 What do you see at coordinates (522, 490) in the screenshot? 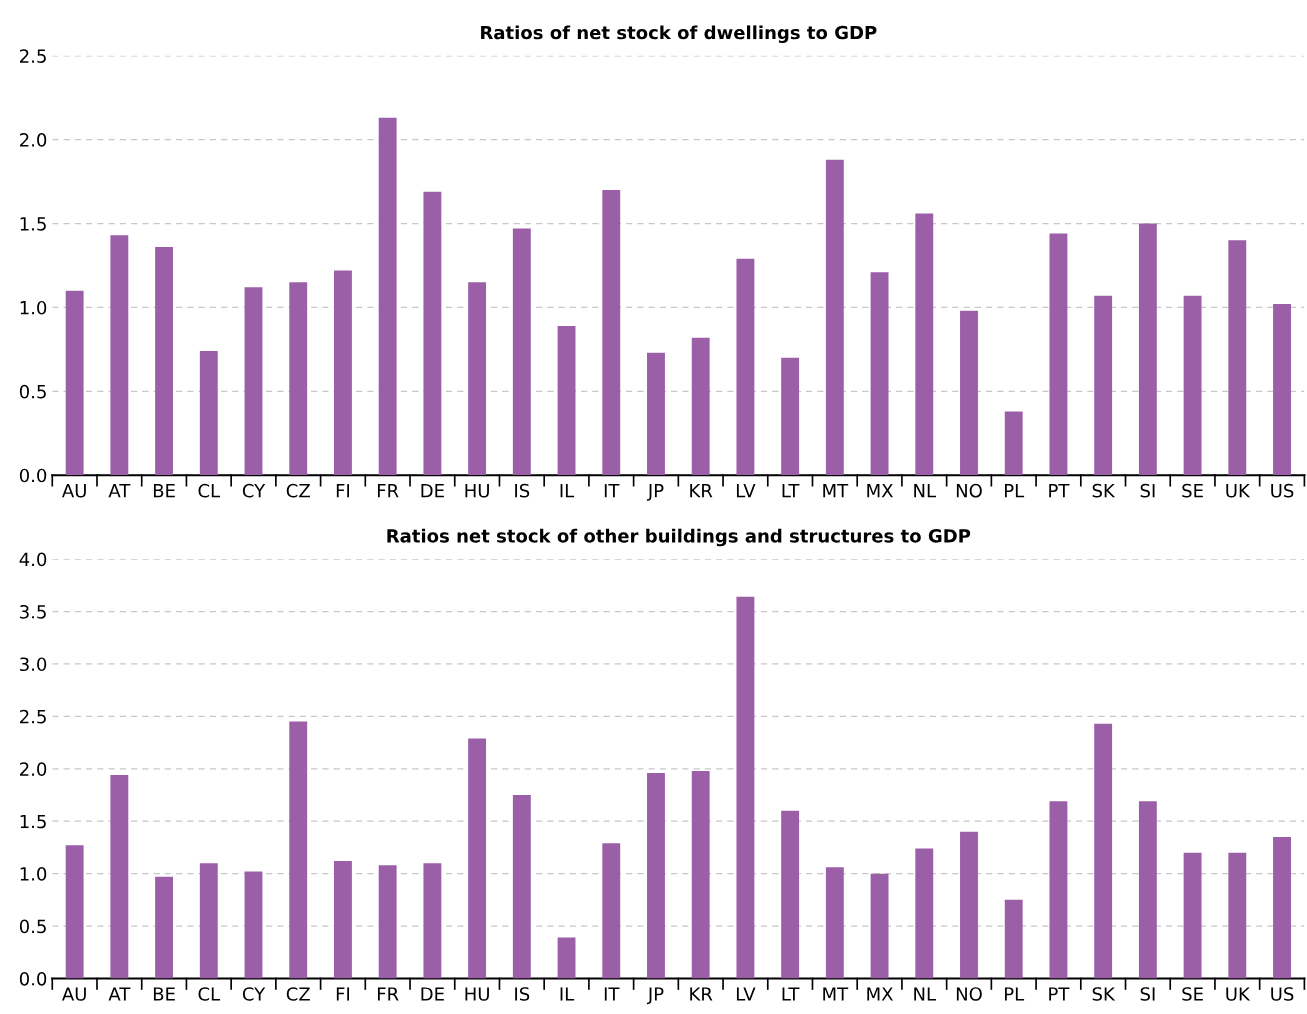
I see `x-tick-label: IS` at bounding box center [522, 490].